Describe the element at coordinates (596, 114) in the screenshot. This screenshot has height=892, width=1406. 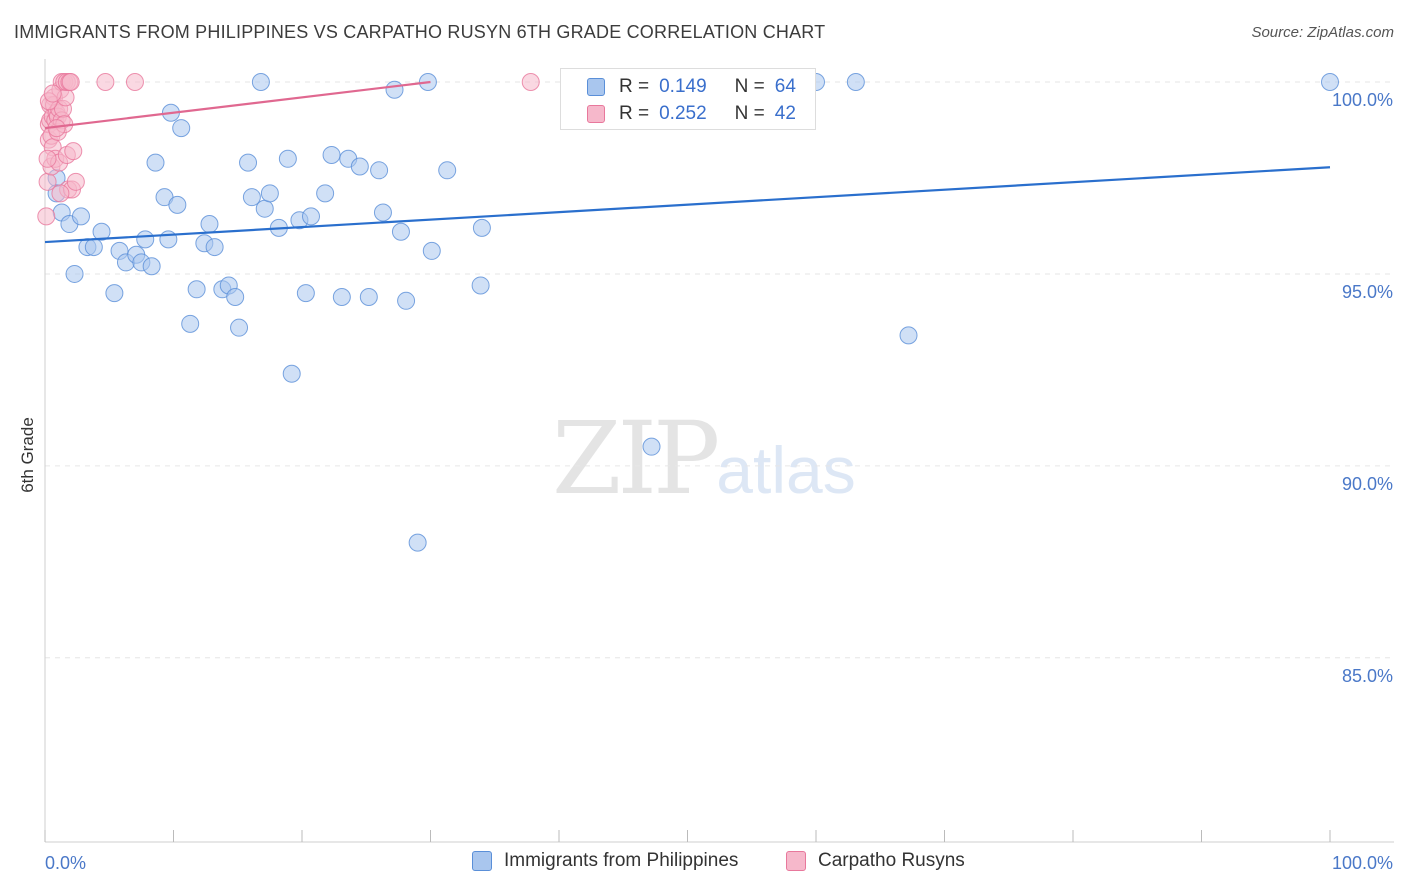
I see `carpatho-swatch` at that location.